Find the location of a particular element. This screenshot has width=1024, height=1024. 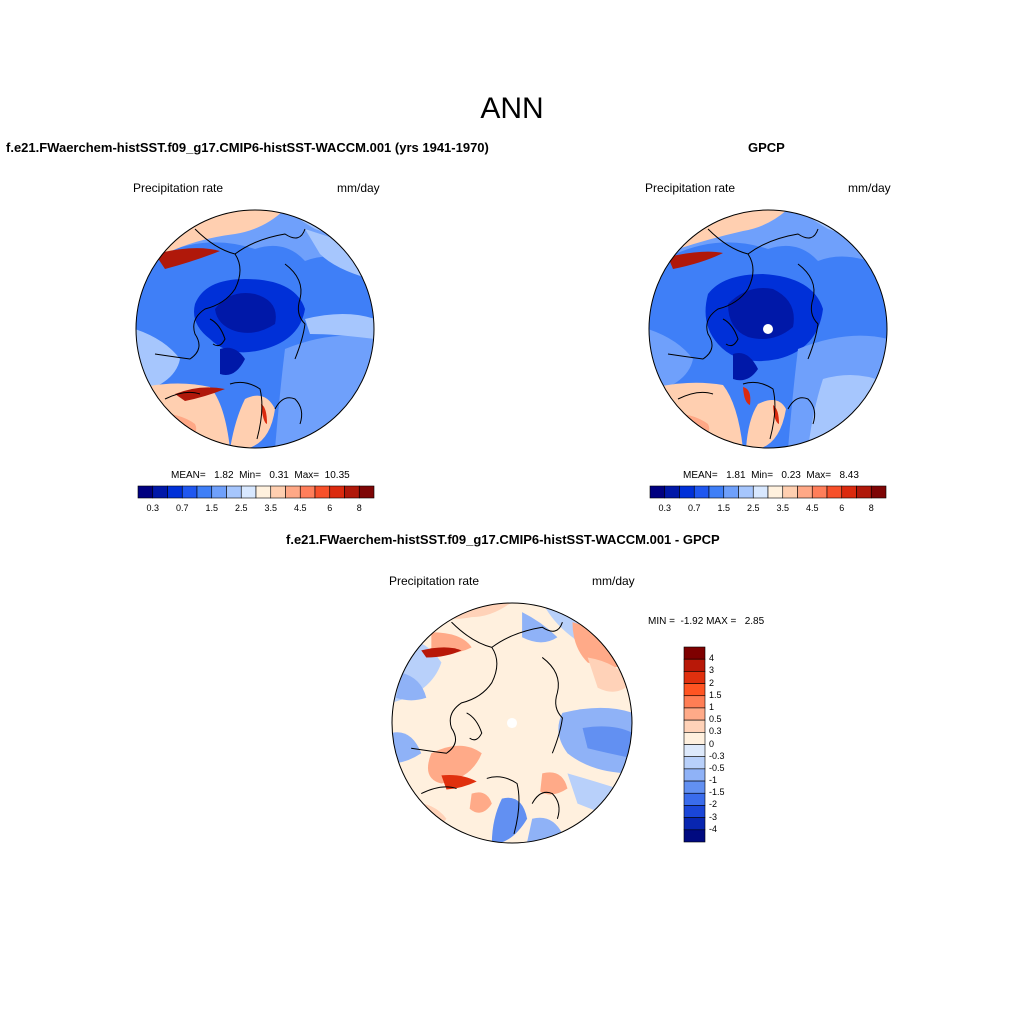

panel-model-map is located at coordinates (255, 329).